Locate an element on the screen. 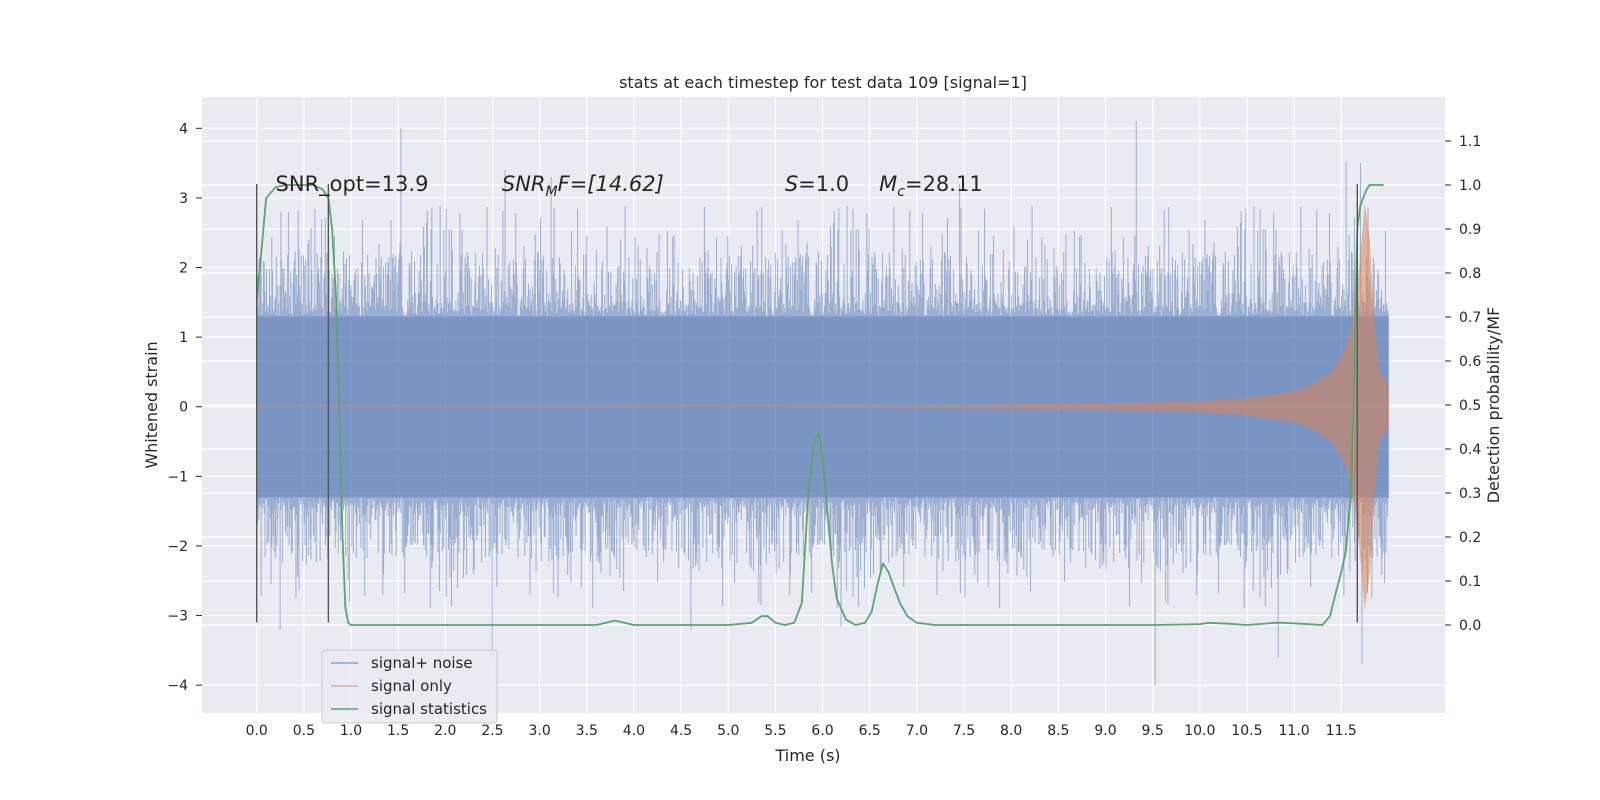 This screenshot has height=800, width=1600. x-tick-label: 6.5 is located at coordinates (870, 731).